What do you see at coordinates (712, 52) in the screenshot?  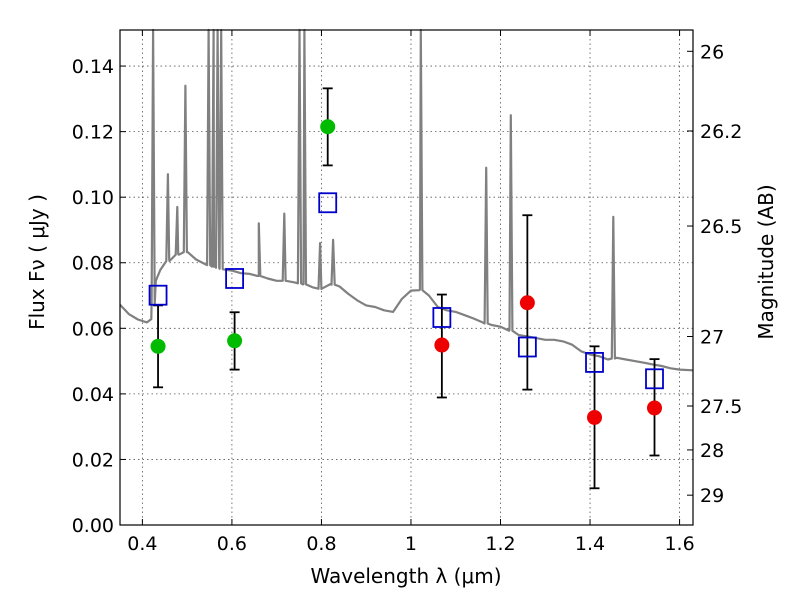 I see `right-tick-label: 26` at bounding box center [712, 52].